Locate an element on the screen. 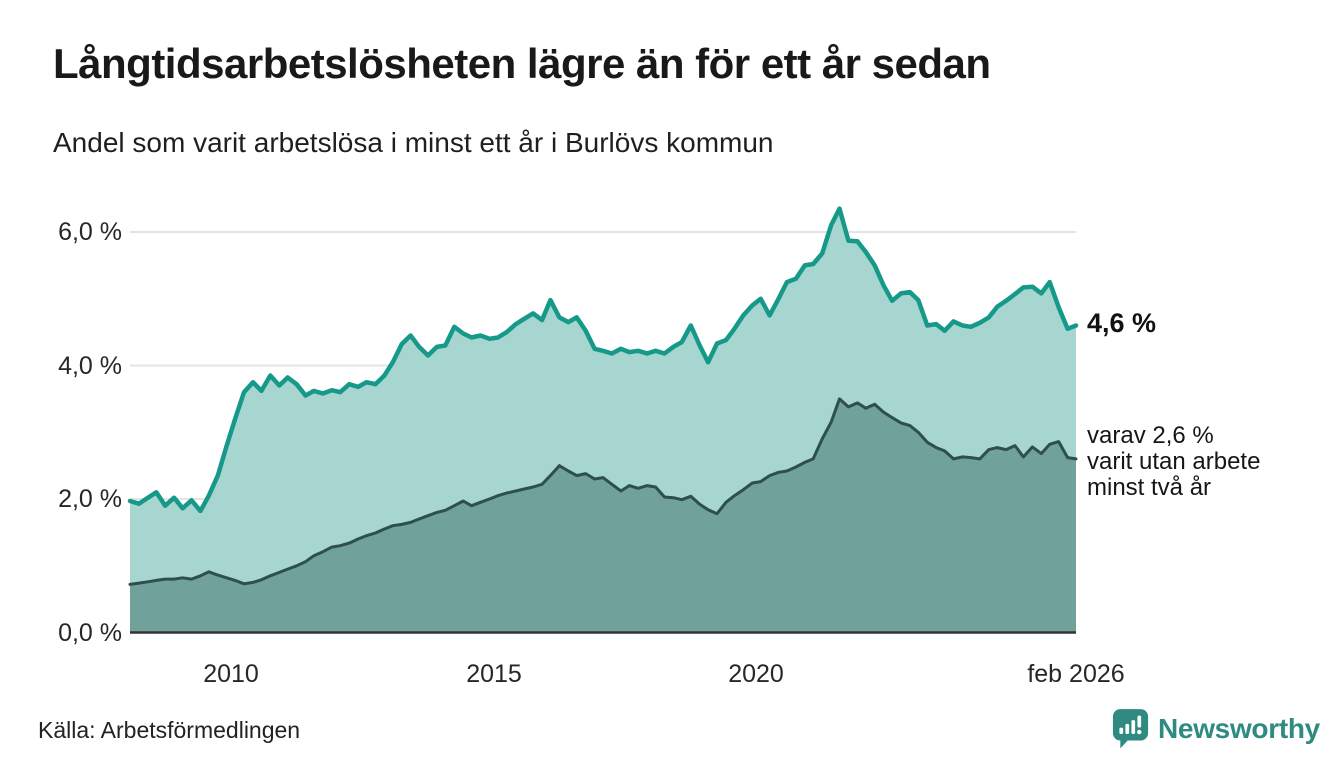 The width and height of the screenshot is (1340, 780). newsworthy-logo: Newsworthy is located at coordinates (1216, 728).